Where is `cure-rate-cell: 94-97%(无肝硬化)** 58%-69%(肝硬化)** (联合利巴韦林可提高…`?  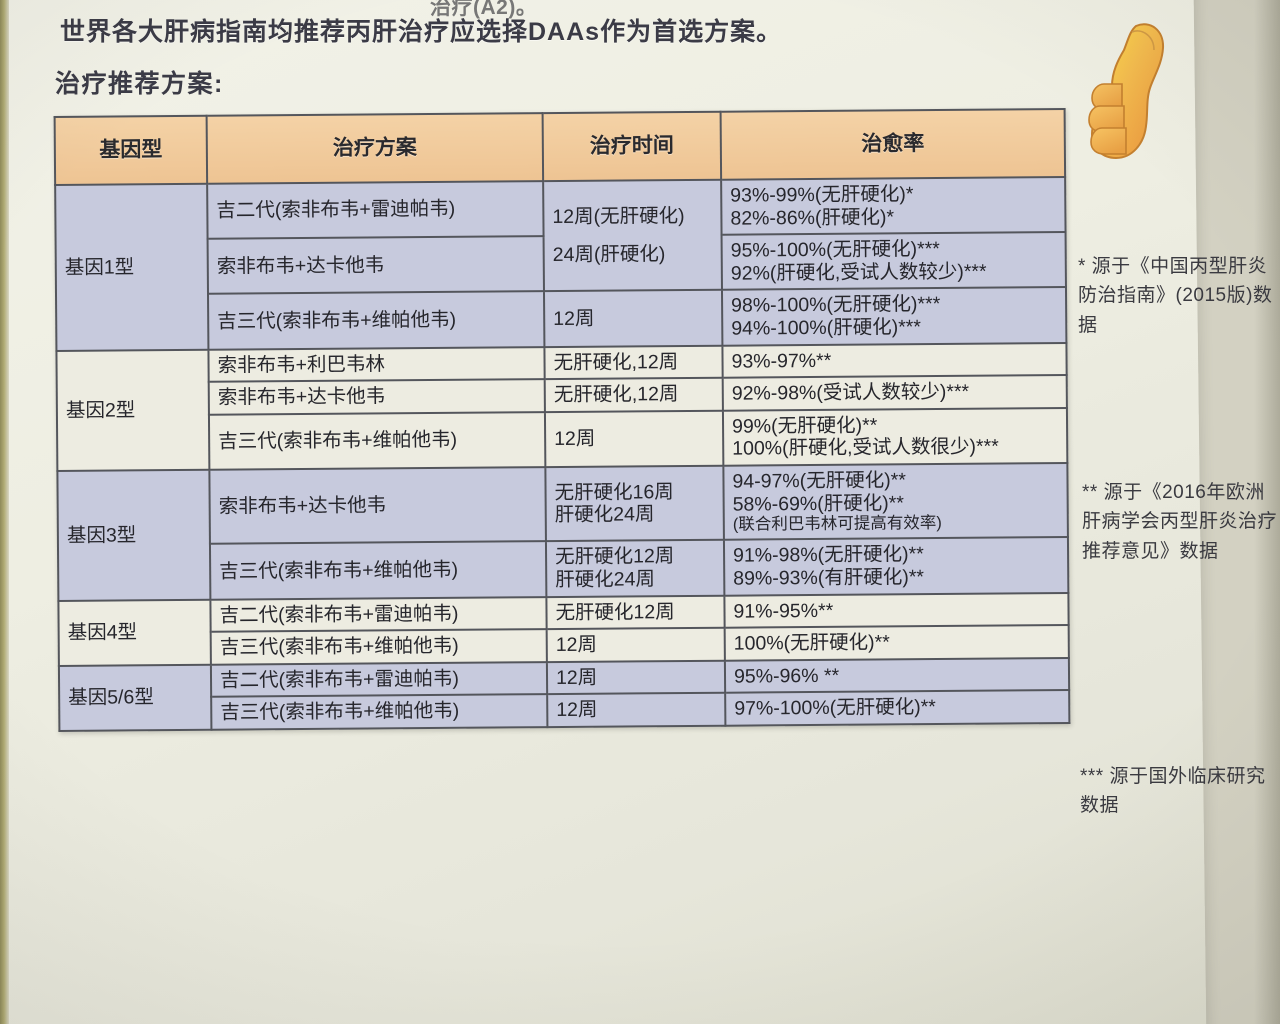
cure-rate-cell: 94-97%(无肝硬化)** 58%-69%(肝硬化)** (联合利巴韦林可提高… is located at coordinates (895, 502).